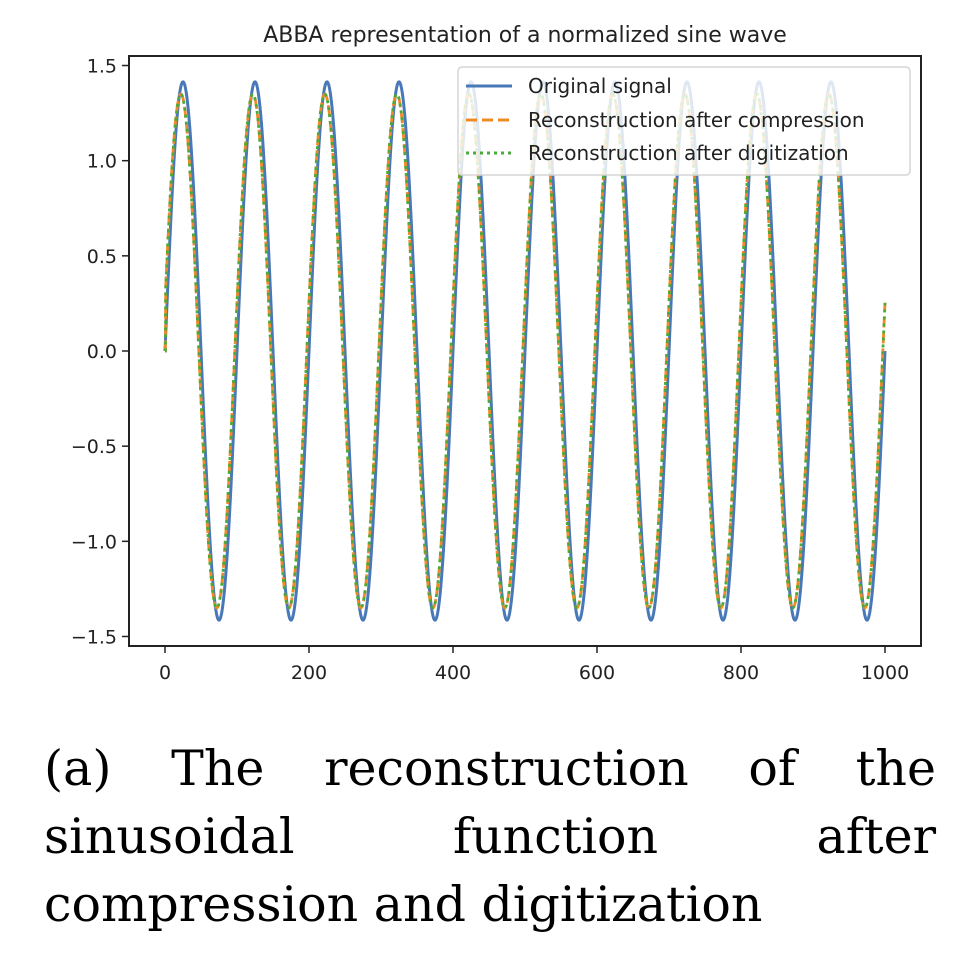 The width and height of the screenshot is (970, 978). What do you see at coordinates (688, 153) in the screenshot?
I see `legend-label-digitization: Reconstruction after digitization` at bounding box center [688, 153].